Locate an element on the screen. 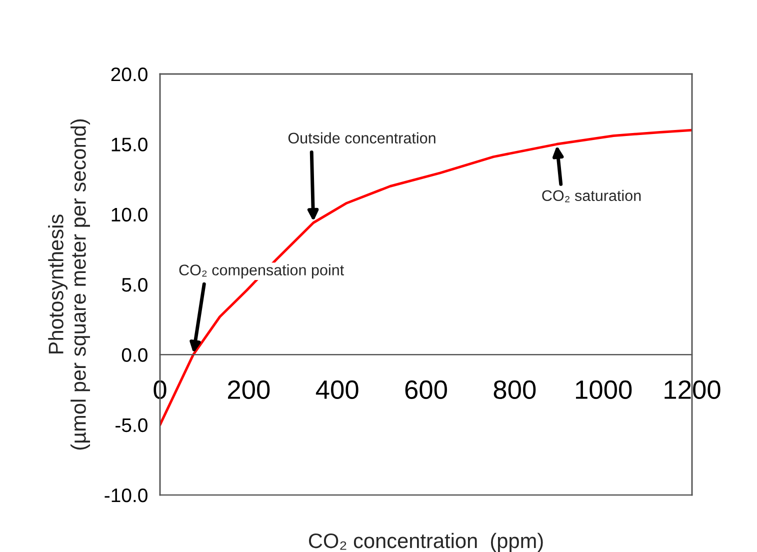 The width and height of the screenshot is (757, 552). y-tick-label: 10.0 is located at coordinates (130, 215).